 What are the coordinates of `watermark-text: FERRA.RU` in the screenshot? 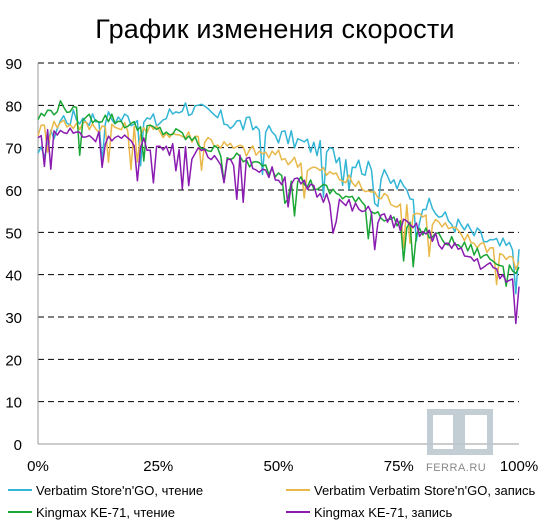 It's located at (456, 468).